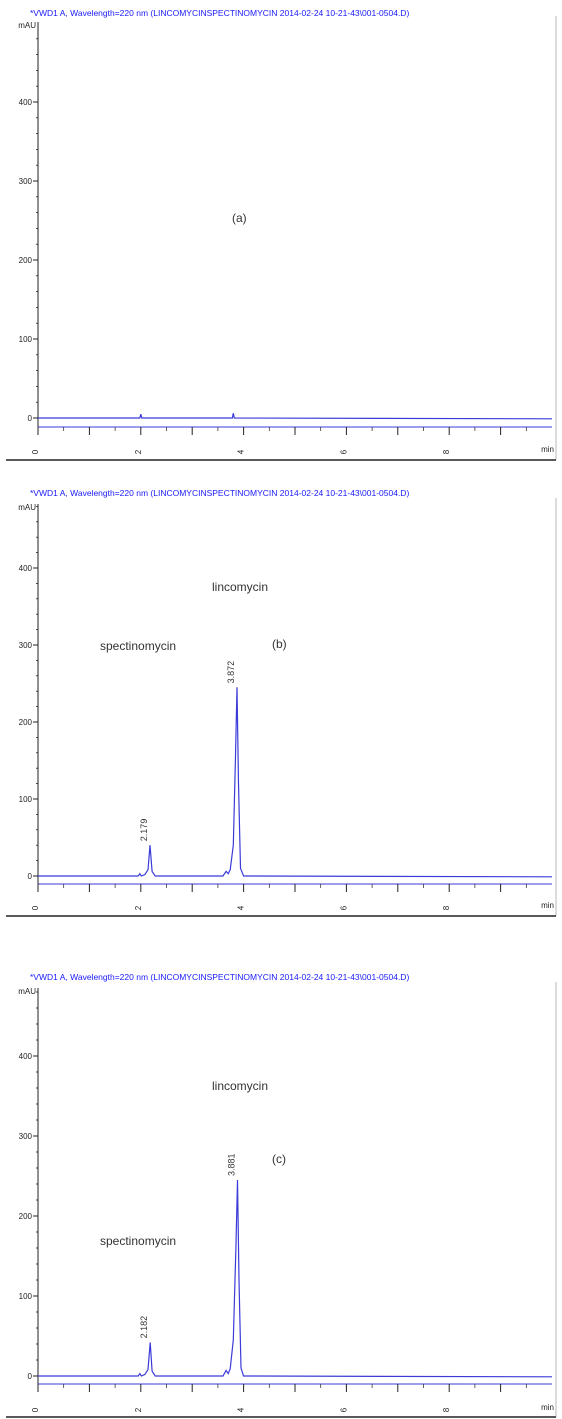 This screenshot has width=562, height=1419. What do you see at coordinates (144, 1327) in the screenshot?
I see `peak-retention-time-label: 2.182` at bounding box center [144, 1327].